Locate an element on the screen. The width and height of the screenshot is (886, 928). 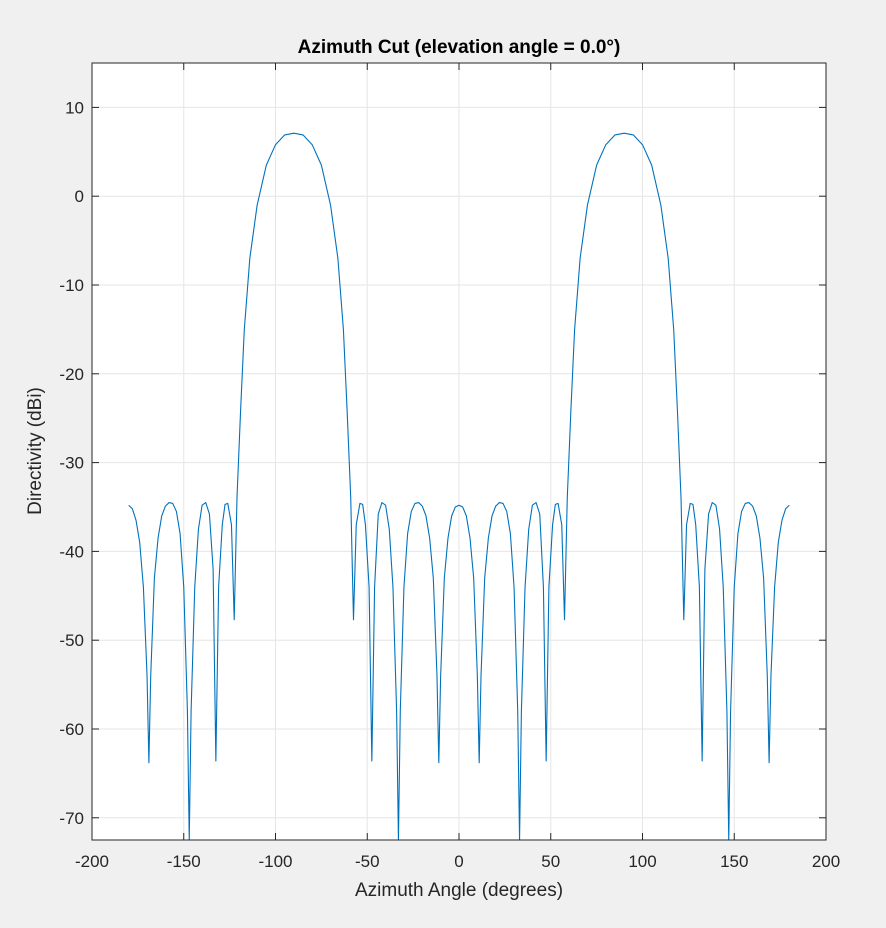
x-tick-label: 200 is located at coordinates (826, 861).